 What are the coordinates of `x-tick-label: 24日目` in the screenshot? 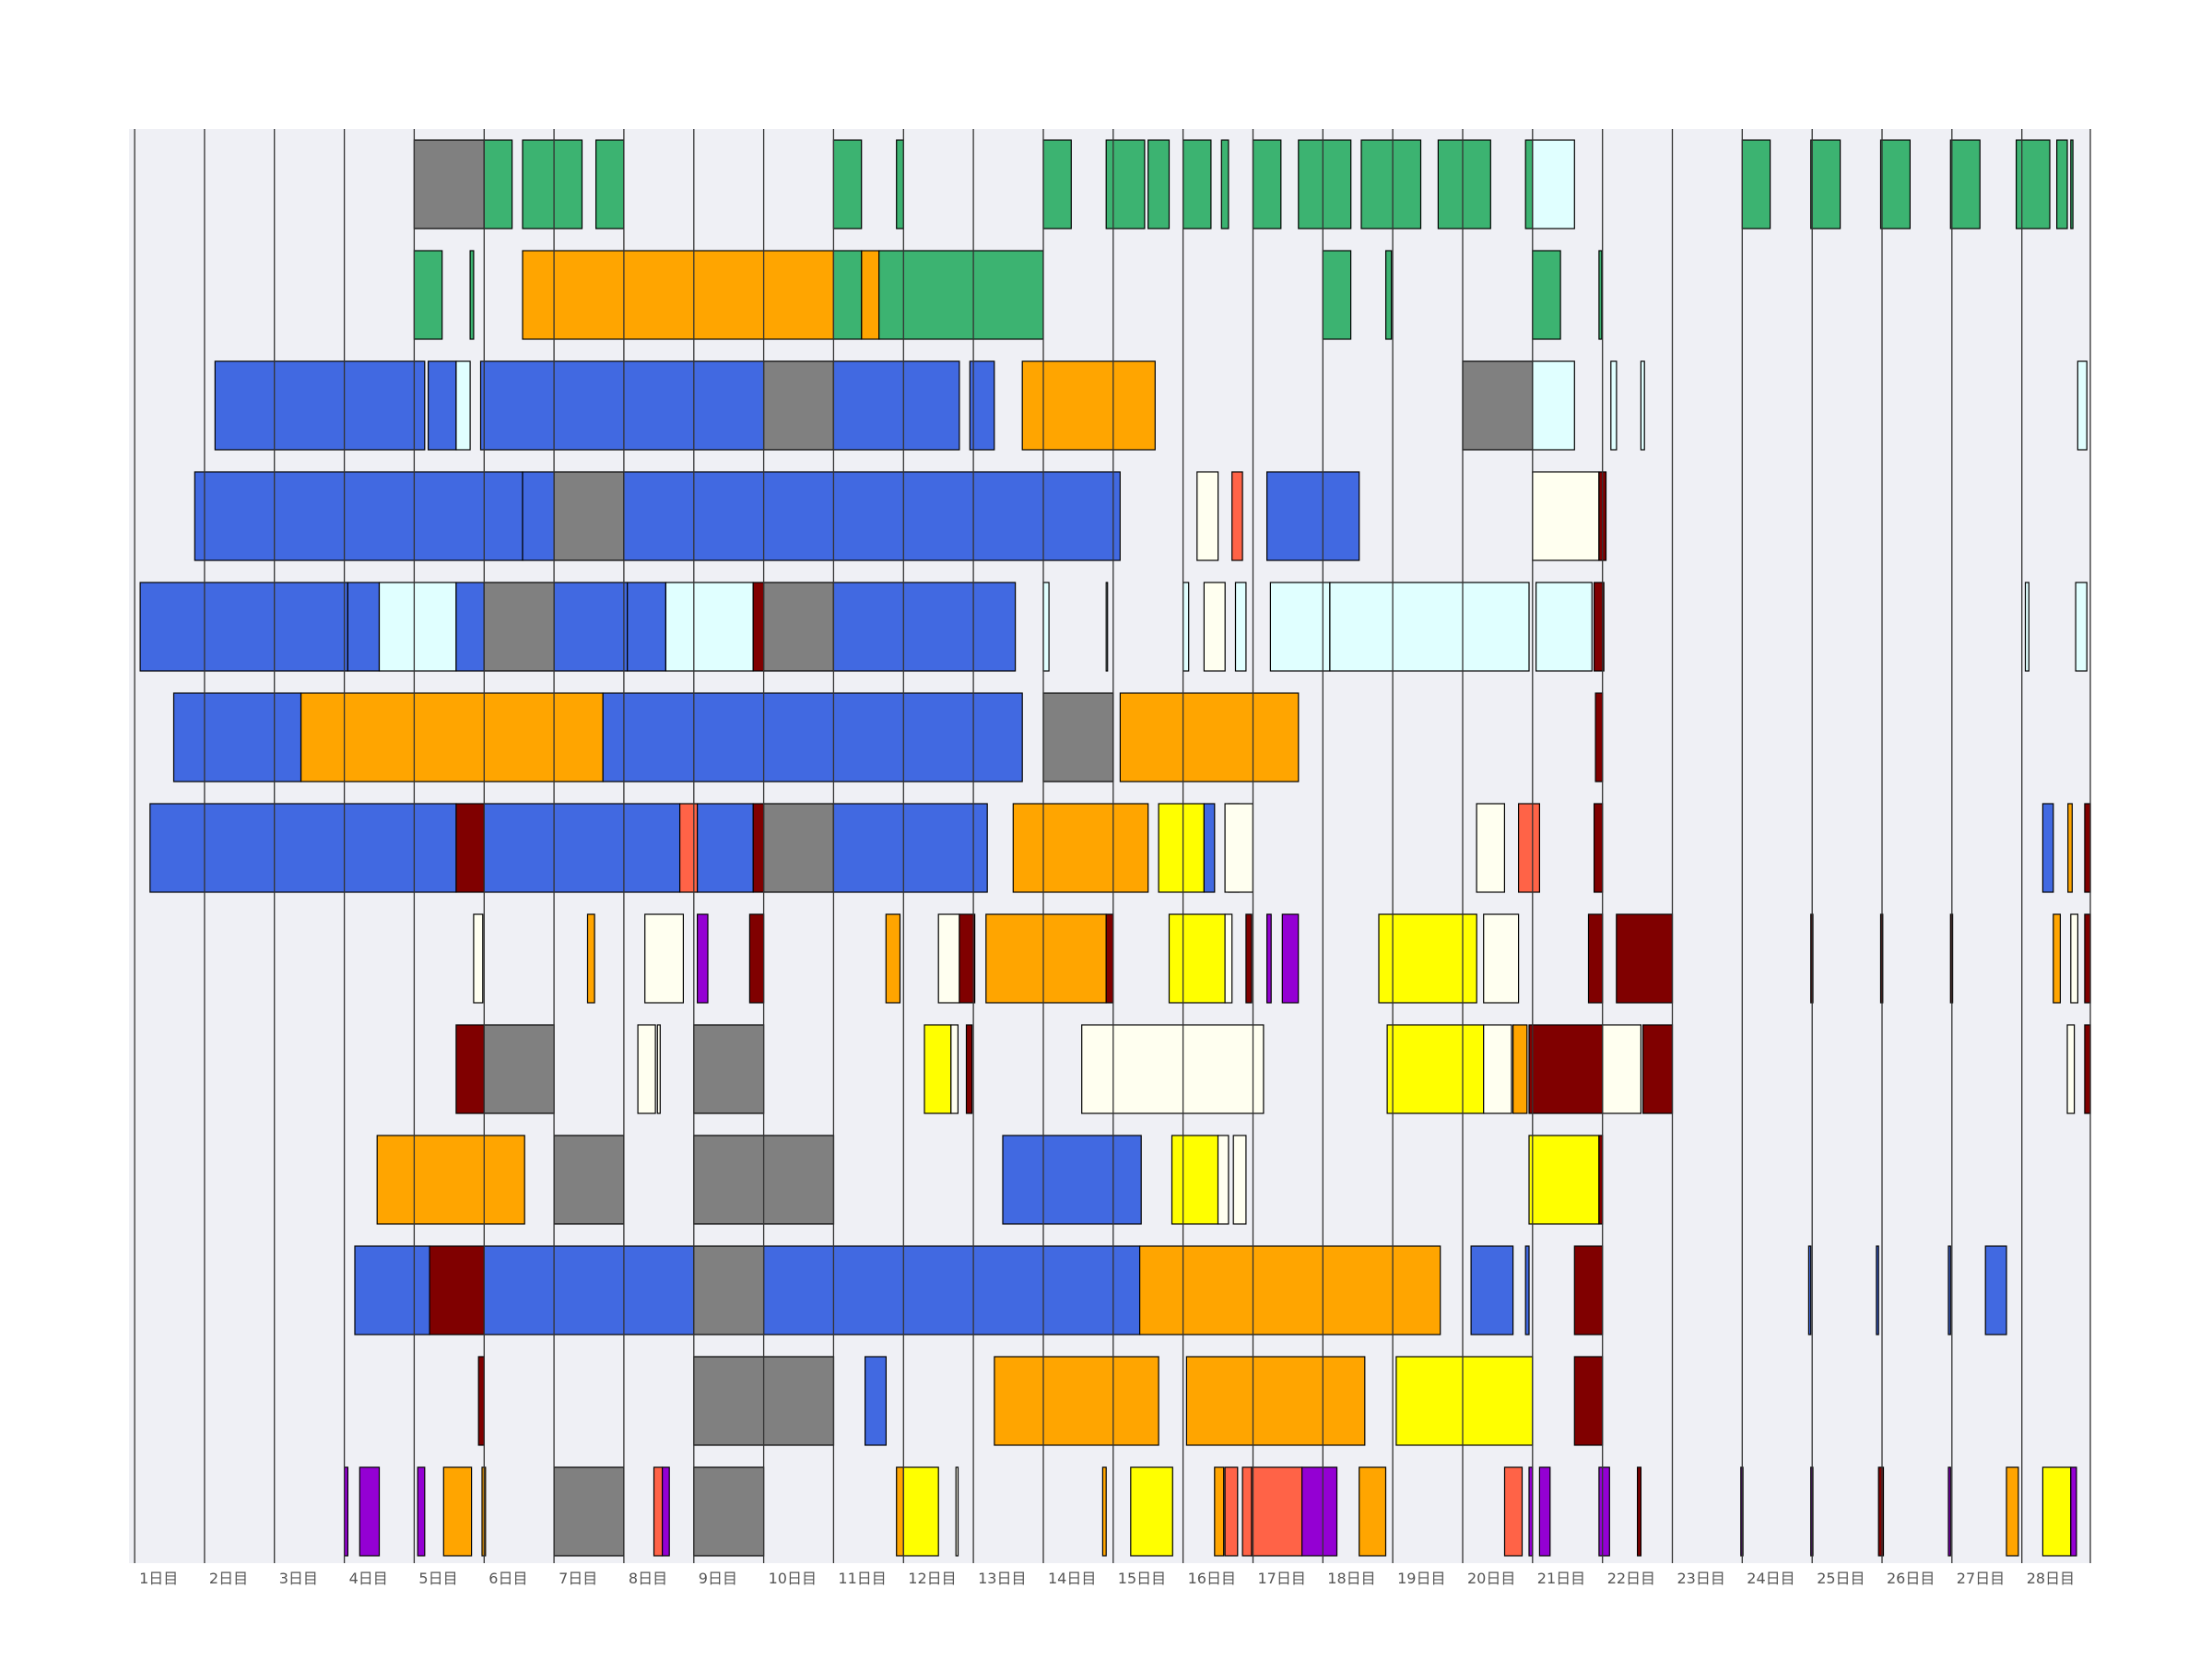 It's located at (1770, 1578).